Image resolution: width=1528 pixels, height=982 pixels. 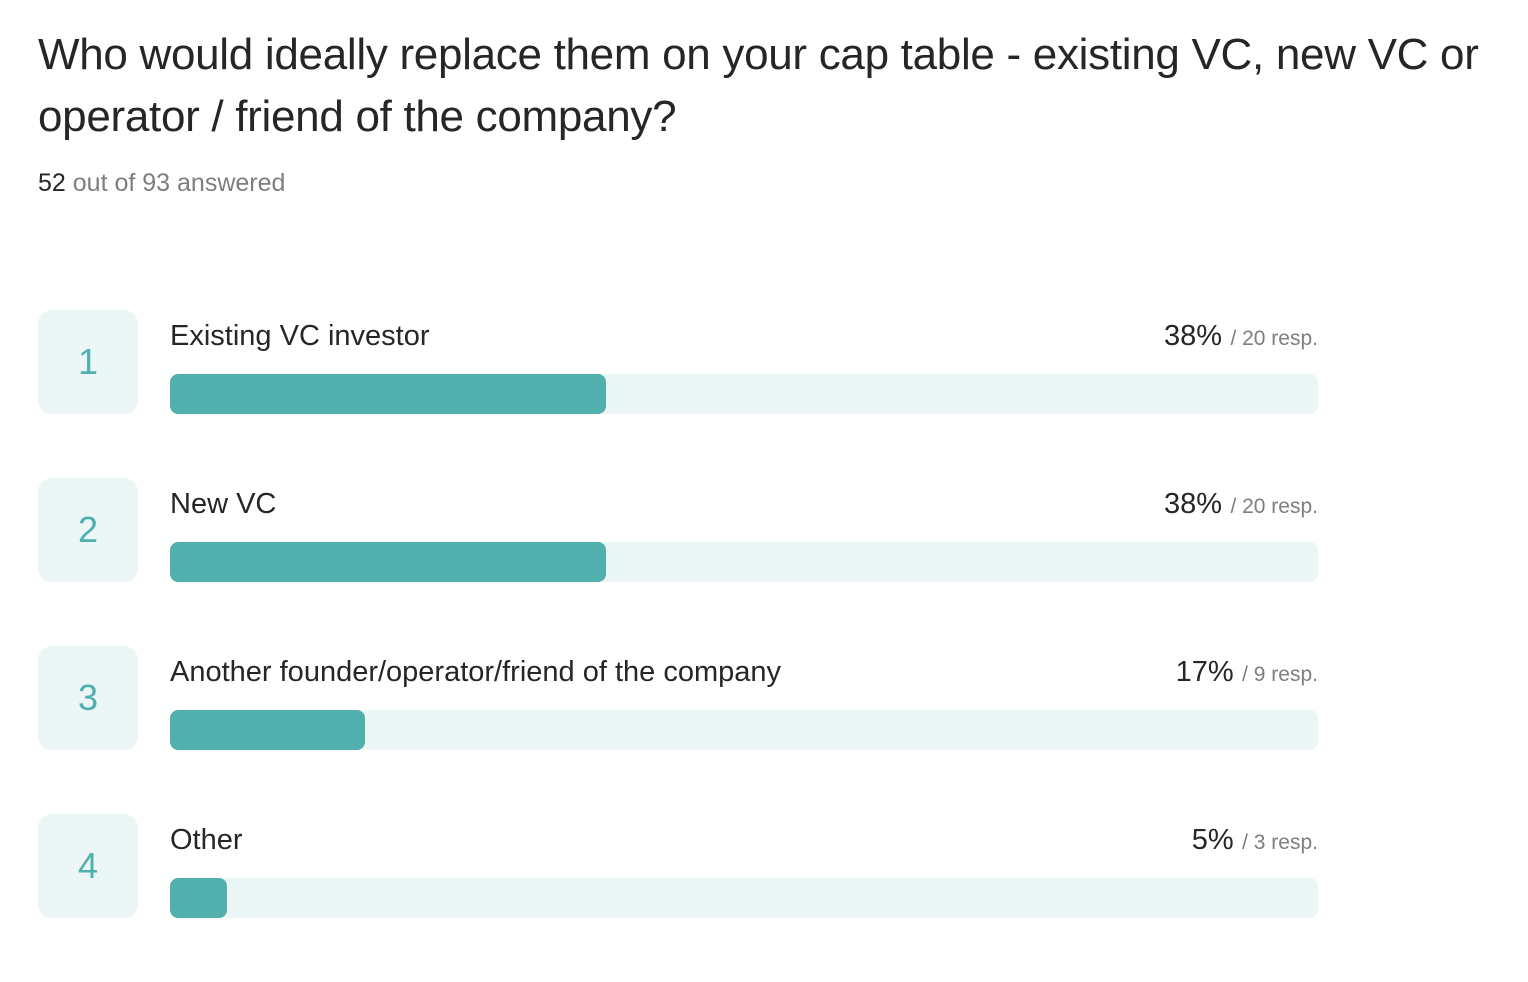 I want to click on result-row: 2 New VC 38% / 20 resp., so click(x=678, y=530).